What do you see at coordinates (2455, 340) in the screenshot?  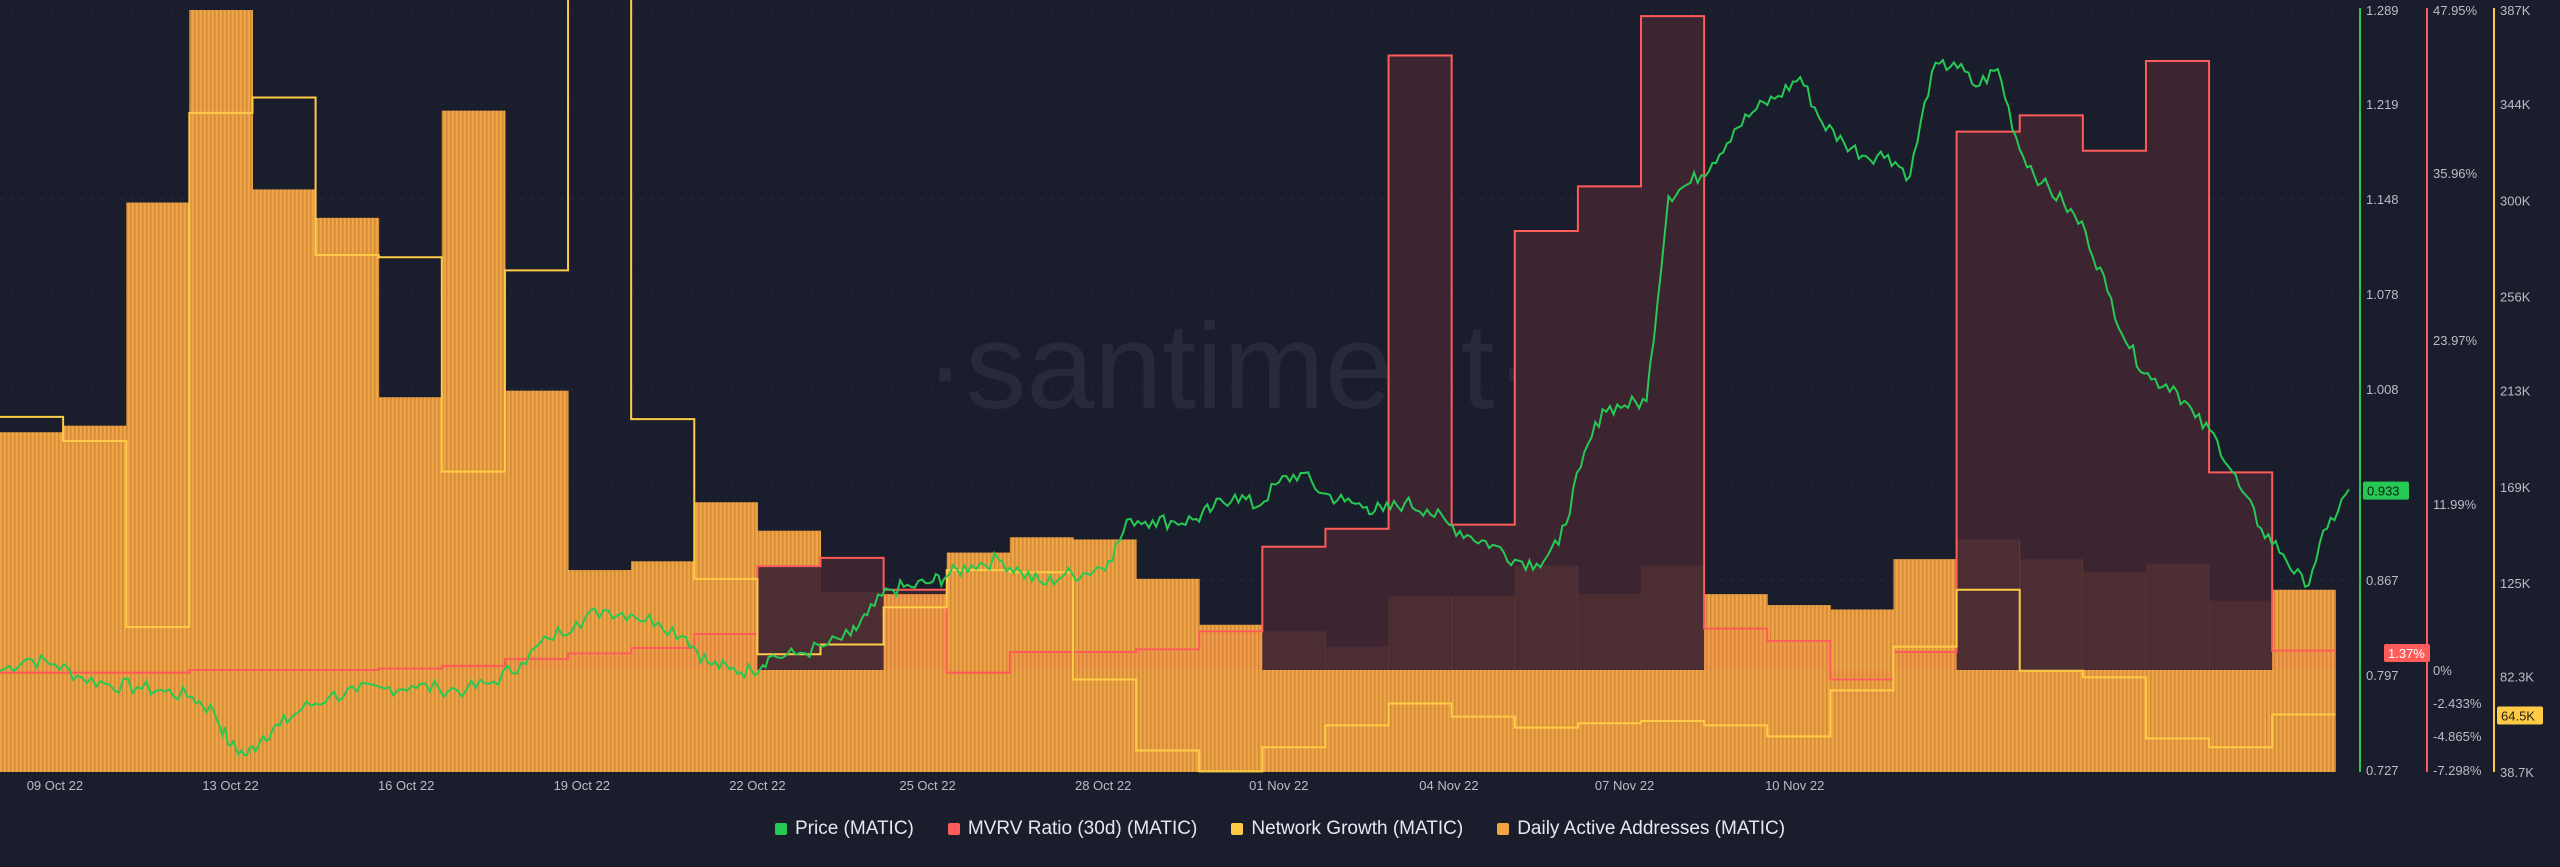 I see `mvrv-axis-tick: 23.97%` at bounding box center [2455, 340].